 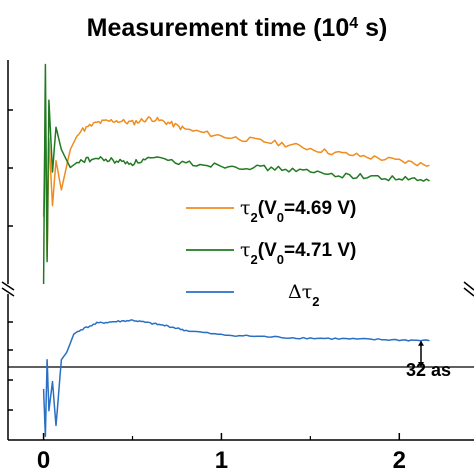 I want to click on legend-label-0: τ2(V0=4.69 V), so click(x=298, y=211).